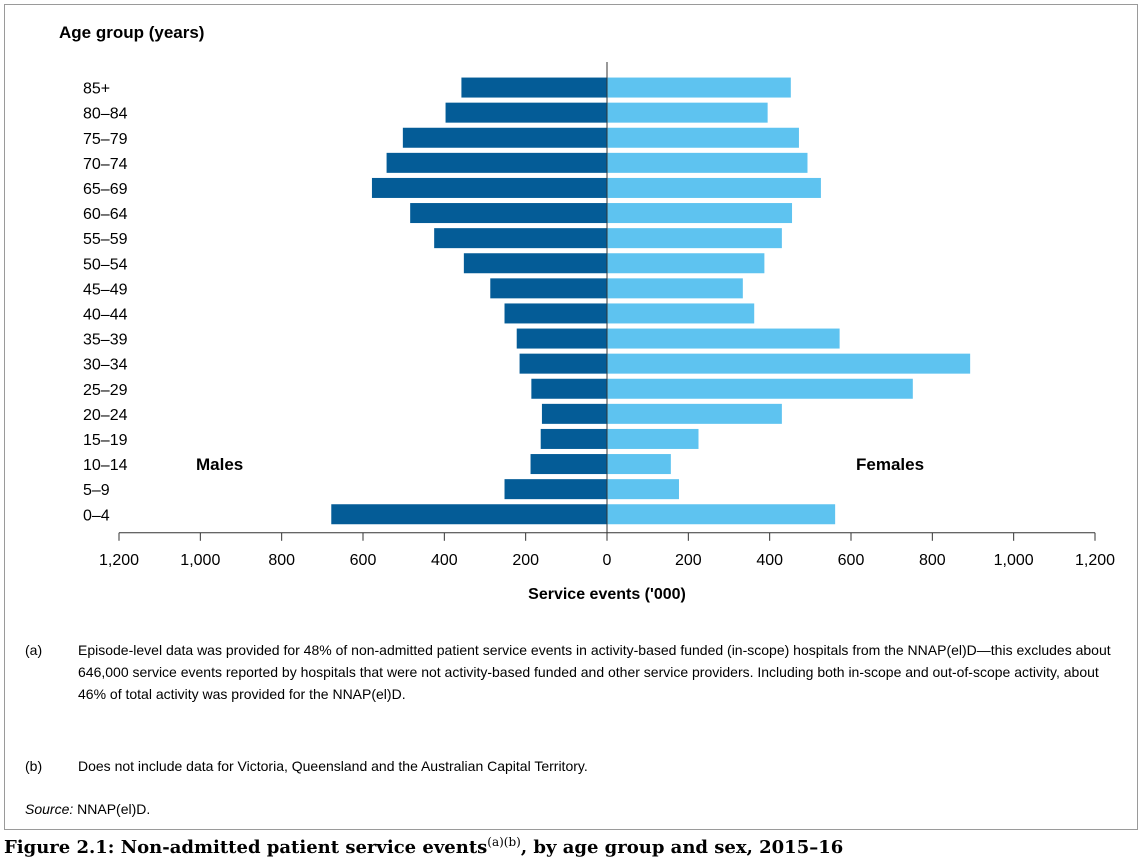  What do you see at coordinates (105, 239) in the screenshot?
I see `y-tick-label: 55–59` at bounding box center [105, 239].